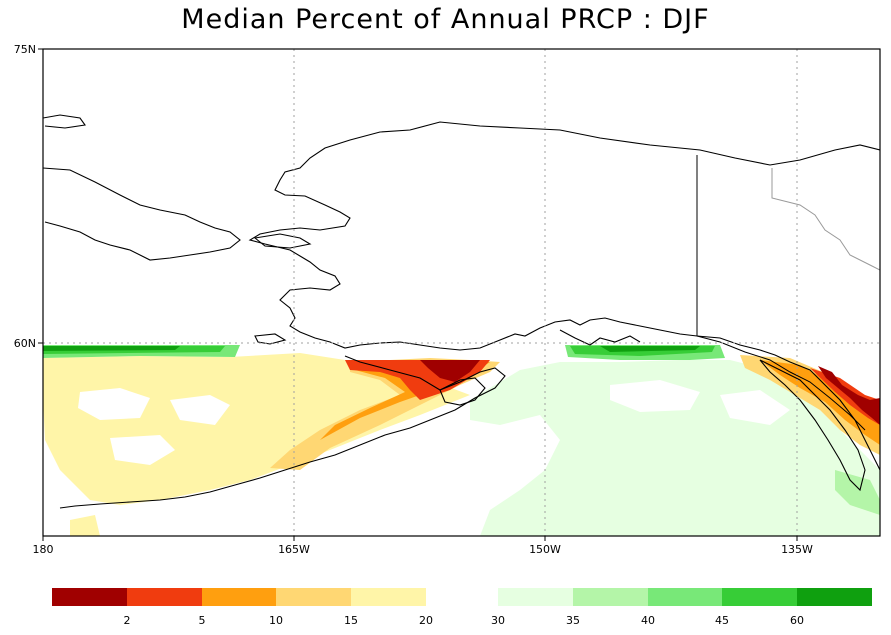 Image resolution: width=891 pixels, height=635 pixels. Describe the element at coordinates (462, 391) in the screenshot. I see `kodiak-island` at that location.